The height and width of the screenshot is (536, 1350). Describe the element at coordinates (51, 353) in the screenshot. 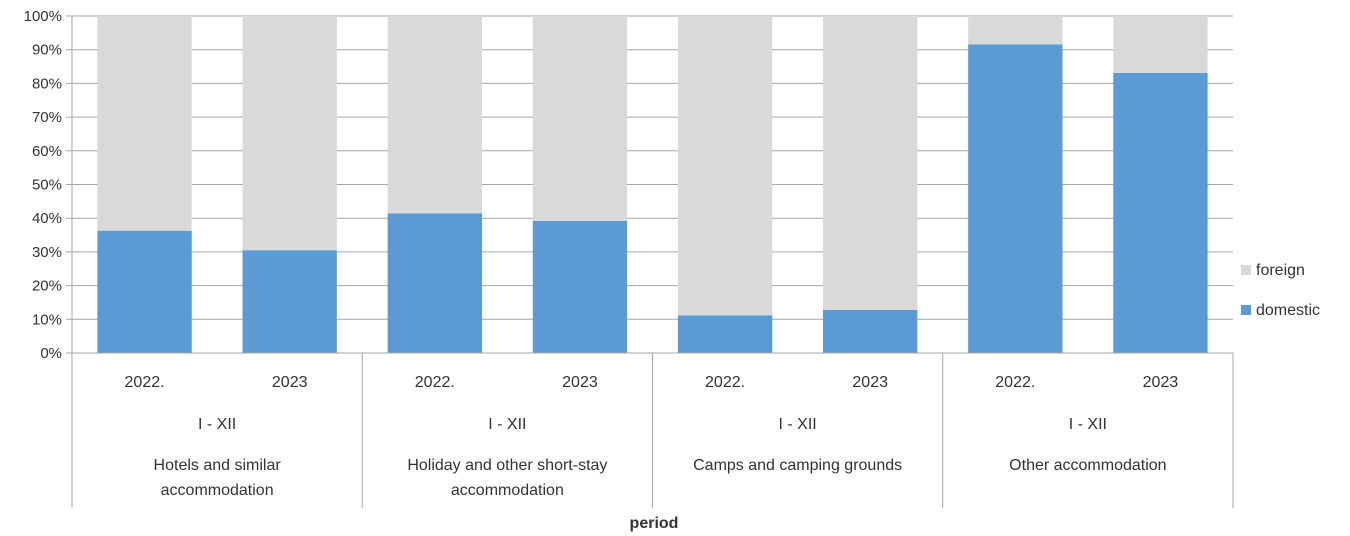

I see `y-tick-label: 0%` at that location.